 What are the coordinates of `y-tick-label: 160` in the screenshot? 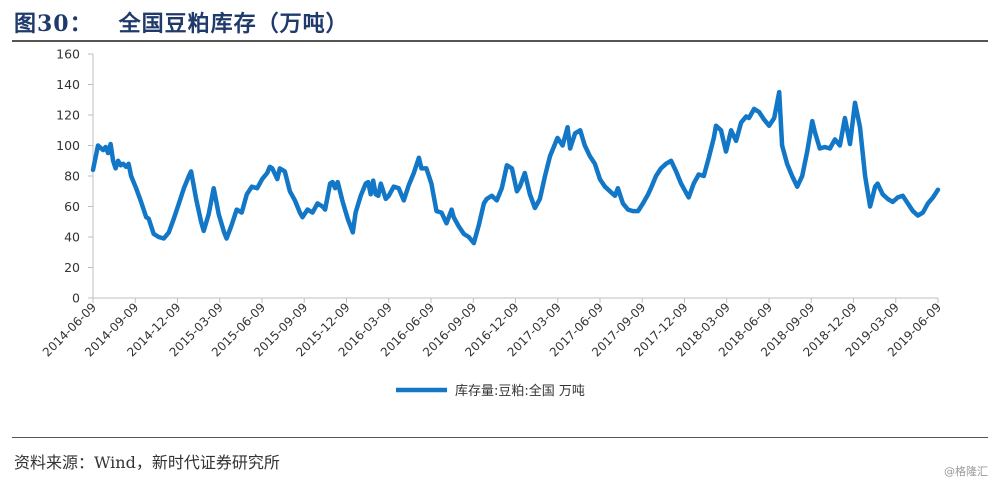 It's located at (68, 54).